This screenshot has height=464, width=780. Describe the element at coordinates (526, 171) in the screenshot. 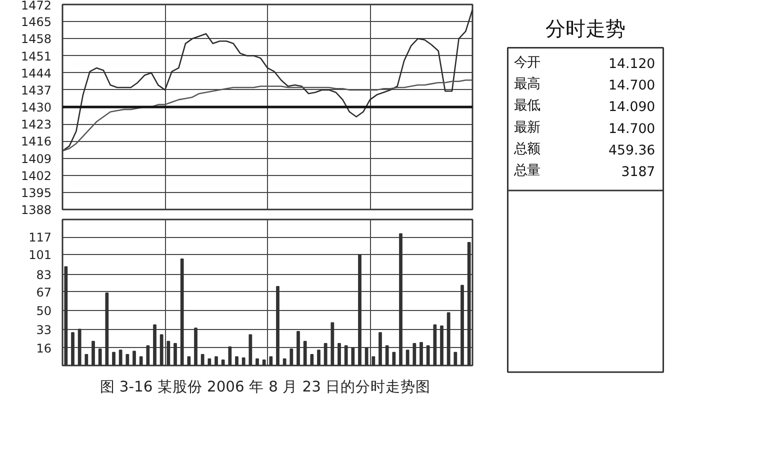

I see `text: 总量` at that location.